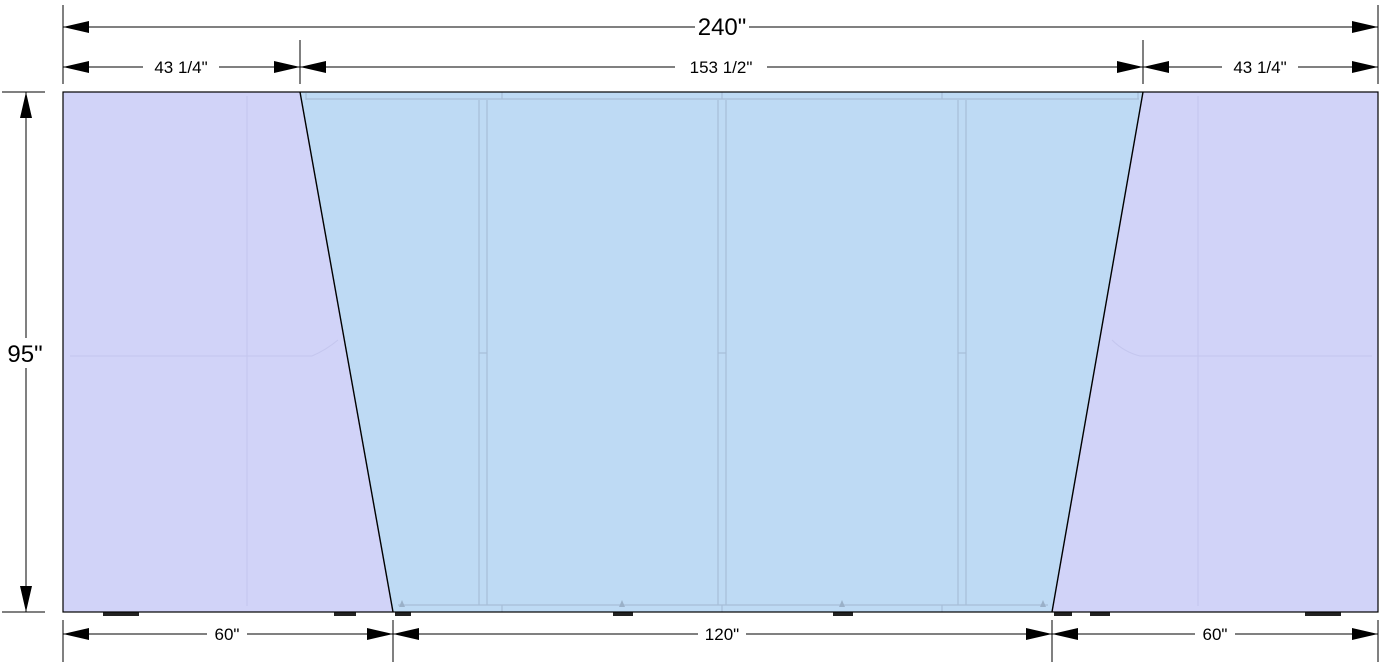 Image resolution: width=1382 pixels, height=662 pixels. I want to click on top-right-segment-label: 43 1/4", so click(1259, 67).